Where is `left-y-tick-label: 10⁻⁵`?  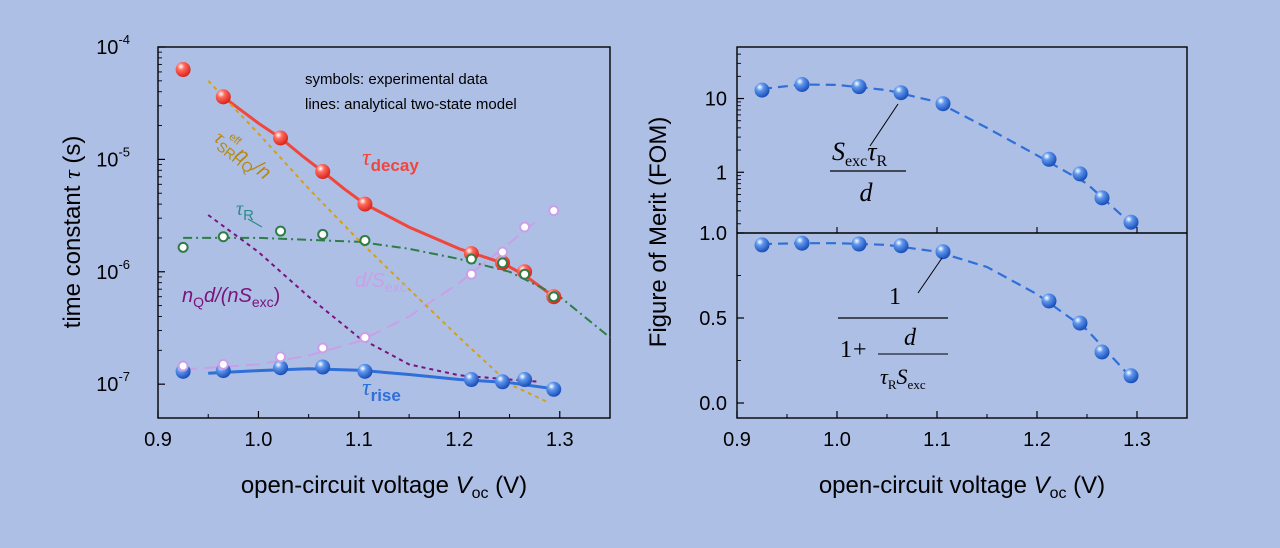
left-y-tick-label: 10⁻⁵ is located at coordinates (113, 157).